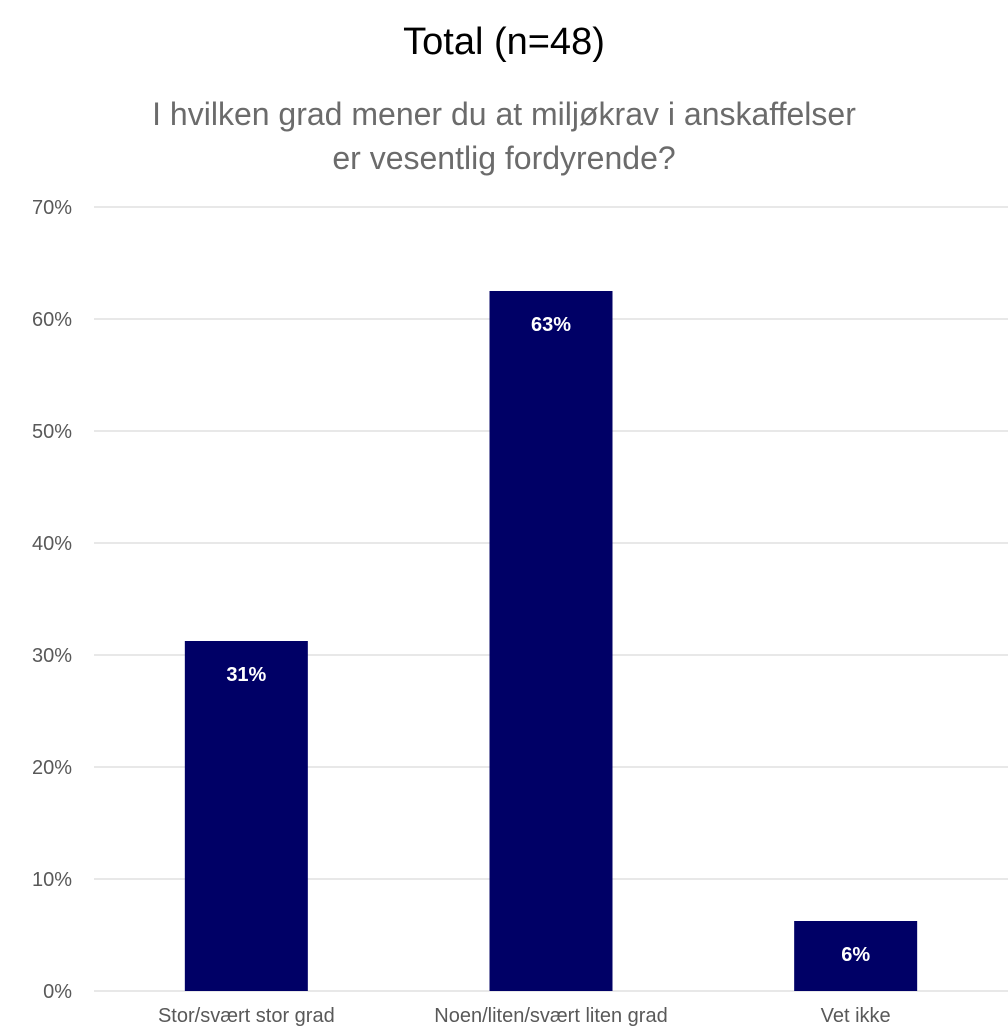  I want to click on y-tick-label: 10%, so click(52, 880).